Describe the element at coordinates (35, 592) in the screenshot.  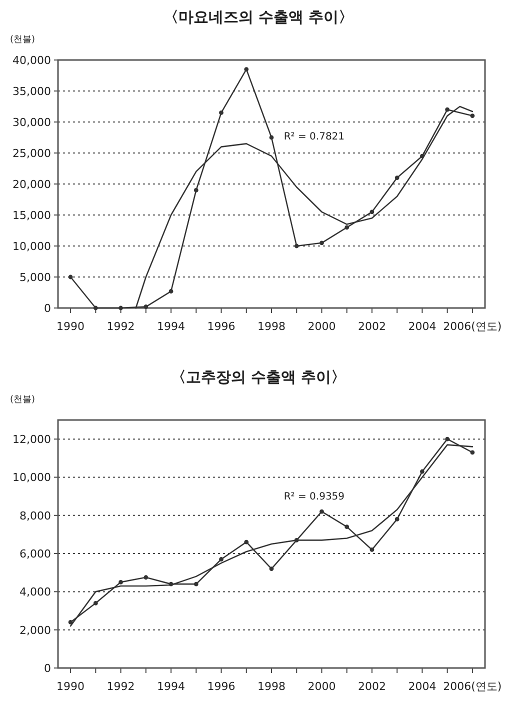
I see `y-tick-label: 4,000` at that location.